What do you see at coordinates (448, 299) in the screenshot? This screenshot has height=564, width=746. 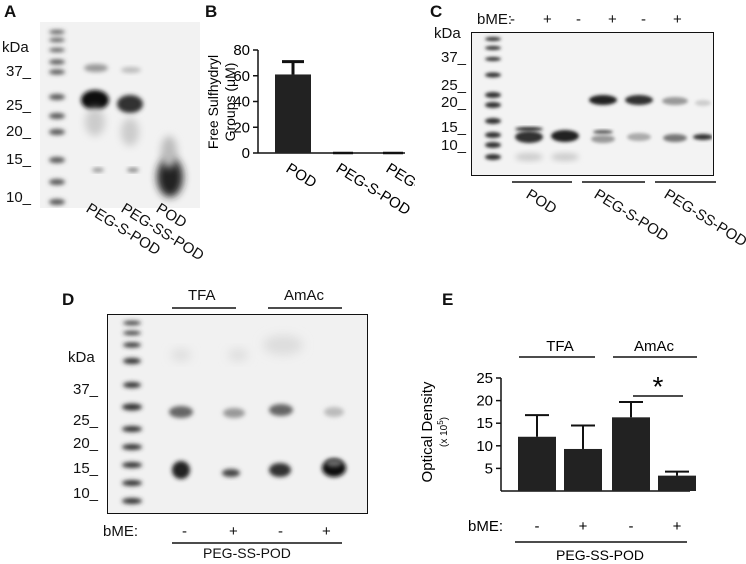 I see `panel-e-label: E` at bounding box center [448, 299].